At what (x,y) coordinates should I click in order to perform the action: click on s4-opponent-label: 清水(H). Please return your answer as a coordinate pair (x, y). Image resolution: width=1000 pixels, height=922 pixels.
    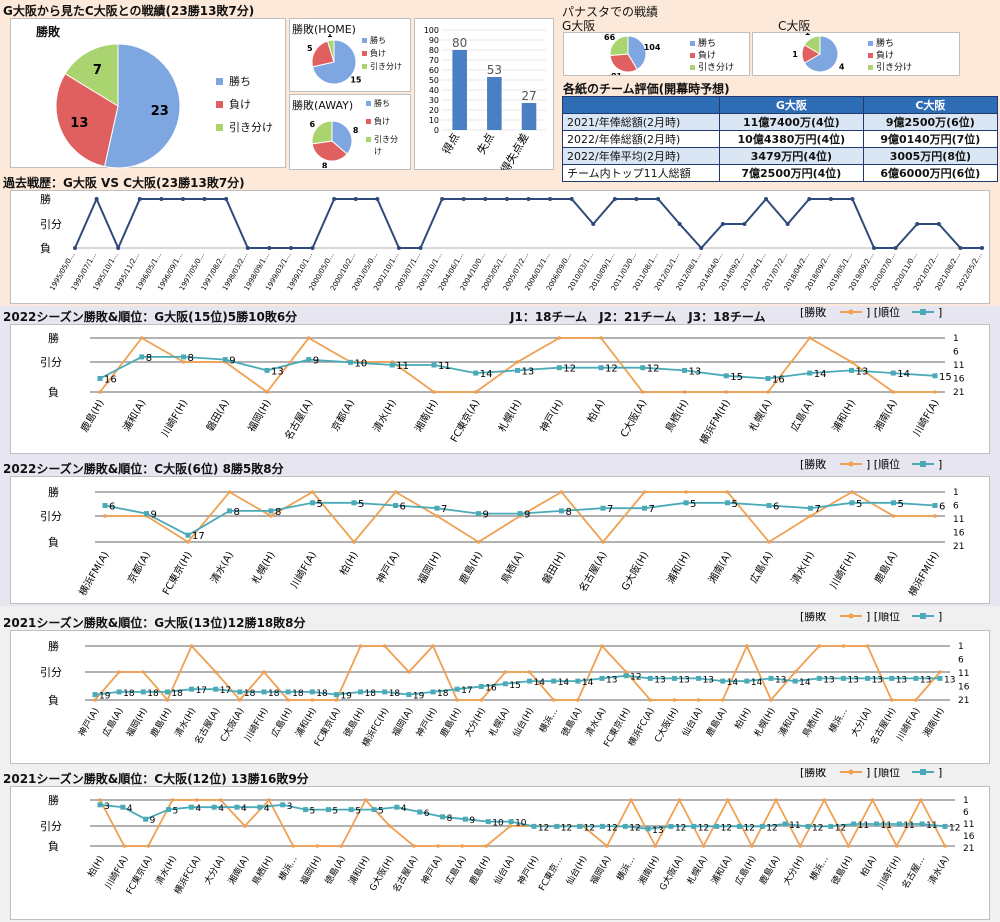
    Looking at the image, I should click on (166, 871).